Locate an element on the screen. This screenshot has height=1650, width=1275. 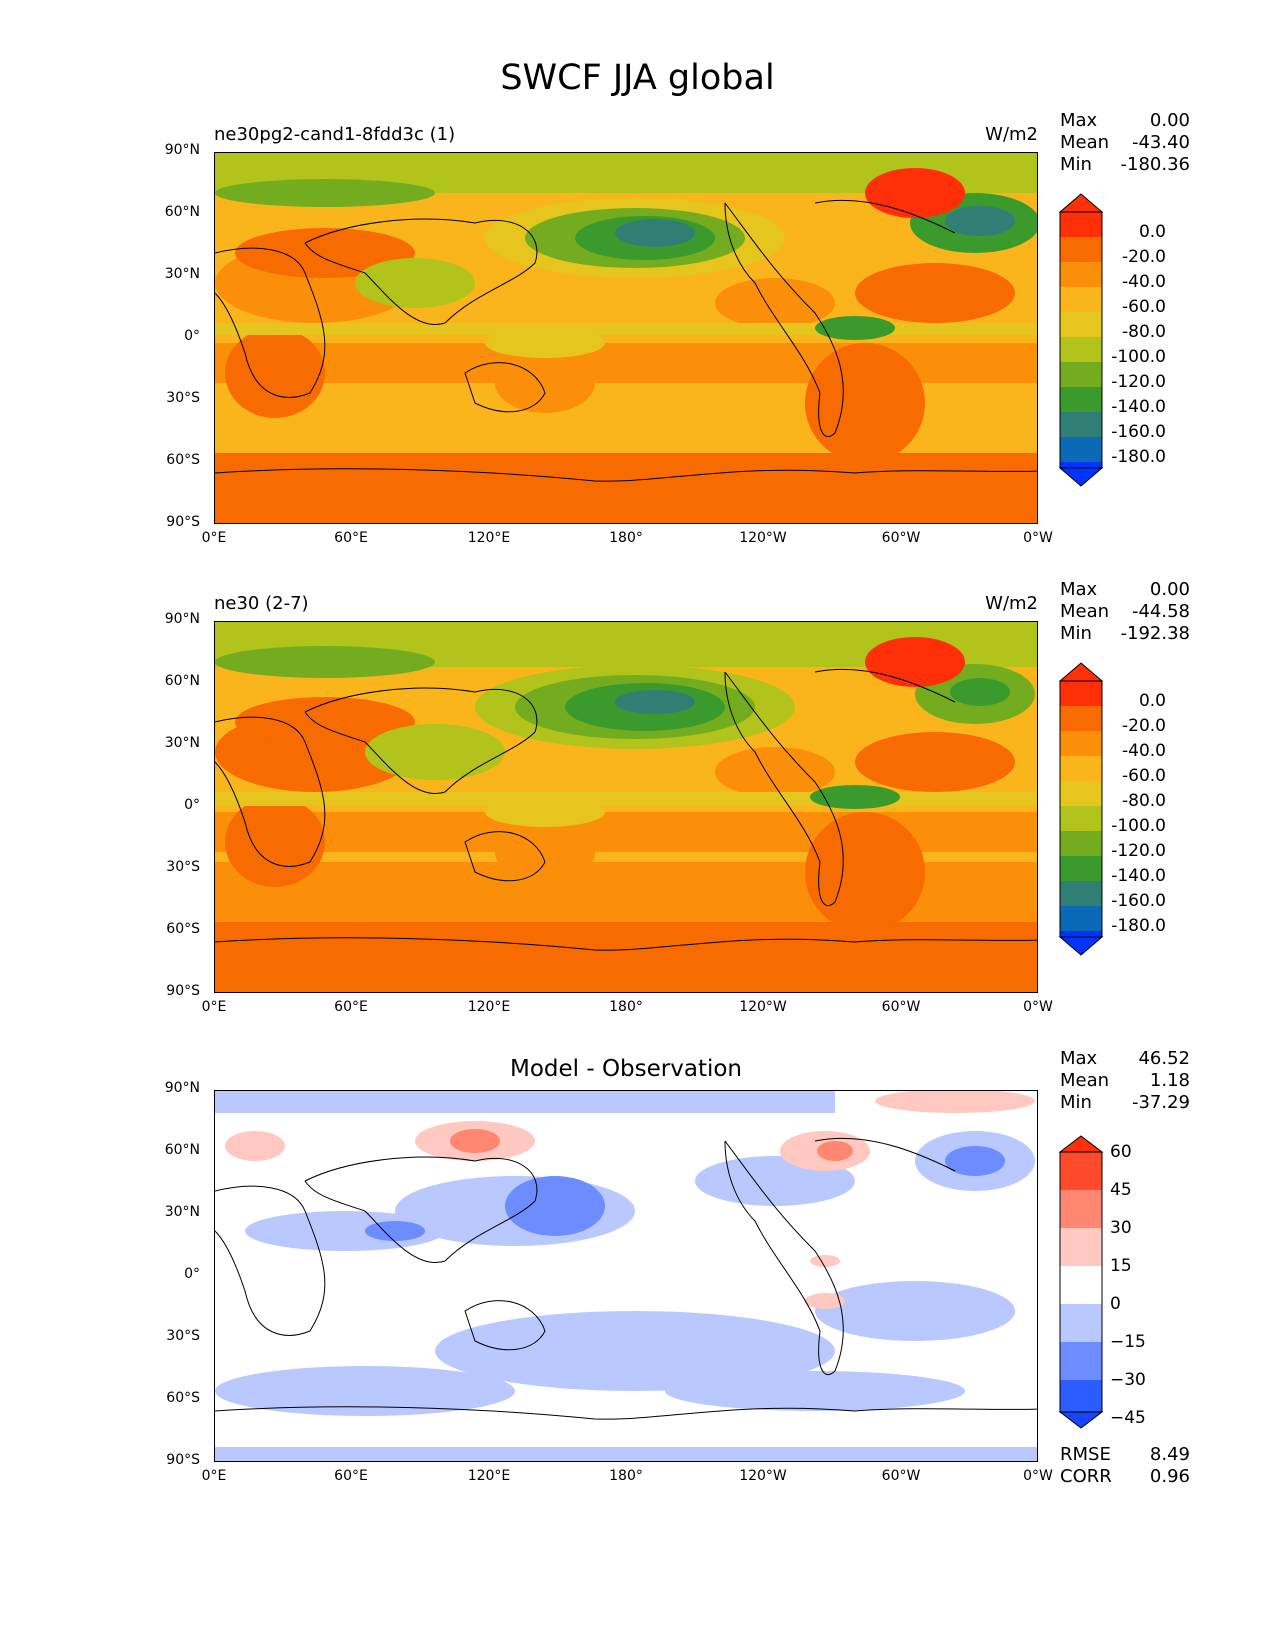
metric-value: 8.49 is located at coordinates (1169, 1454).